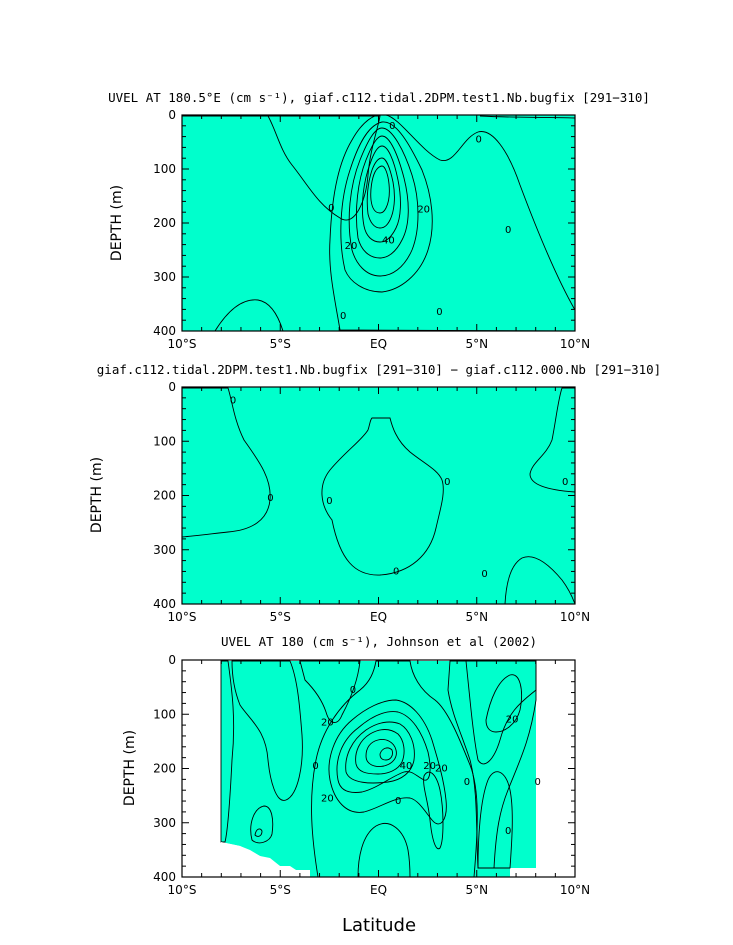 Image resolution: width=733 pixels, height=945 pixels. I want to click on panel-2-center-positive, so click(382, 496).